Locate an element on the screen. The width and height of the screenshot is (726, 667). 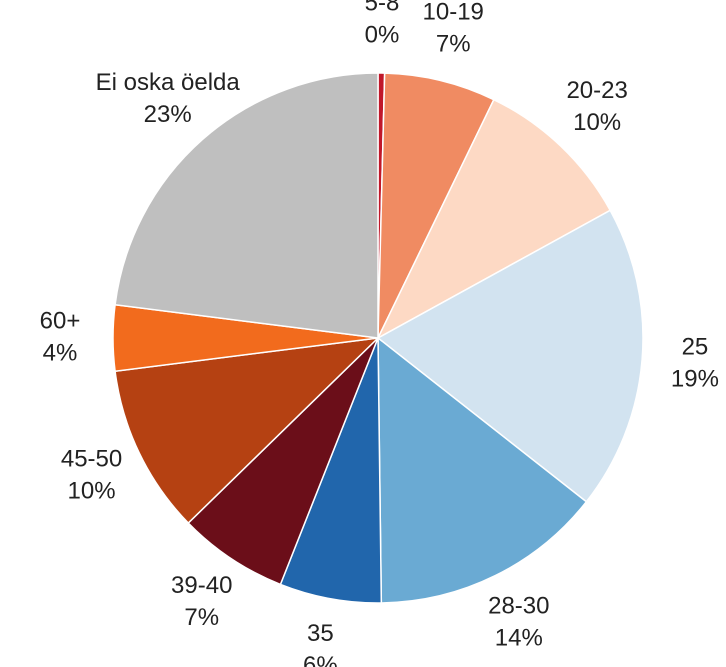
slice-label: 5-8 is located at coordinates (382, 8).